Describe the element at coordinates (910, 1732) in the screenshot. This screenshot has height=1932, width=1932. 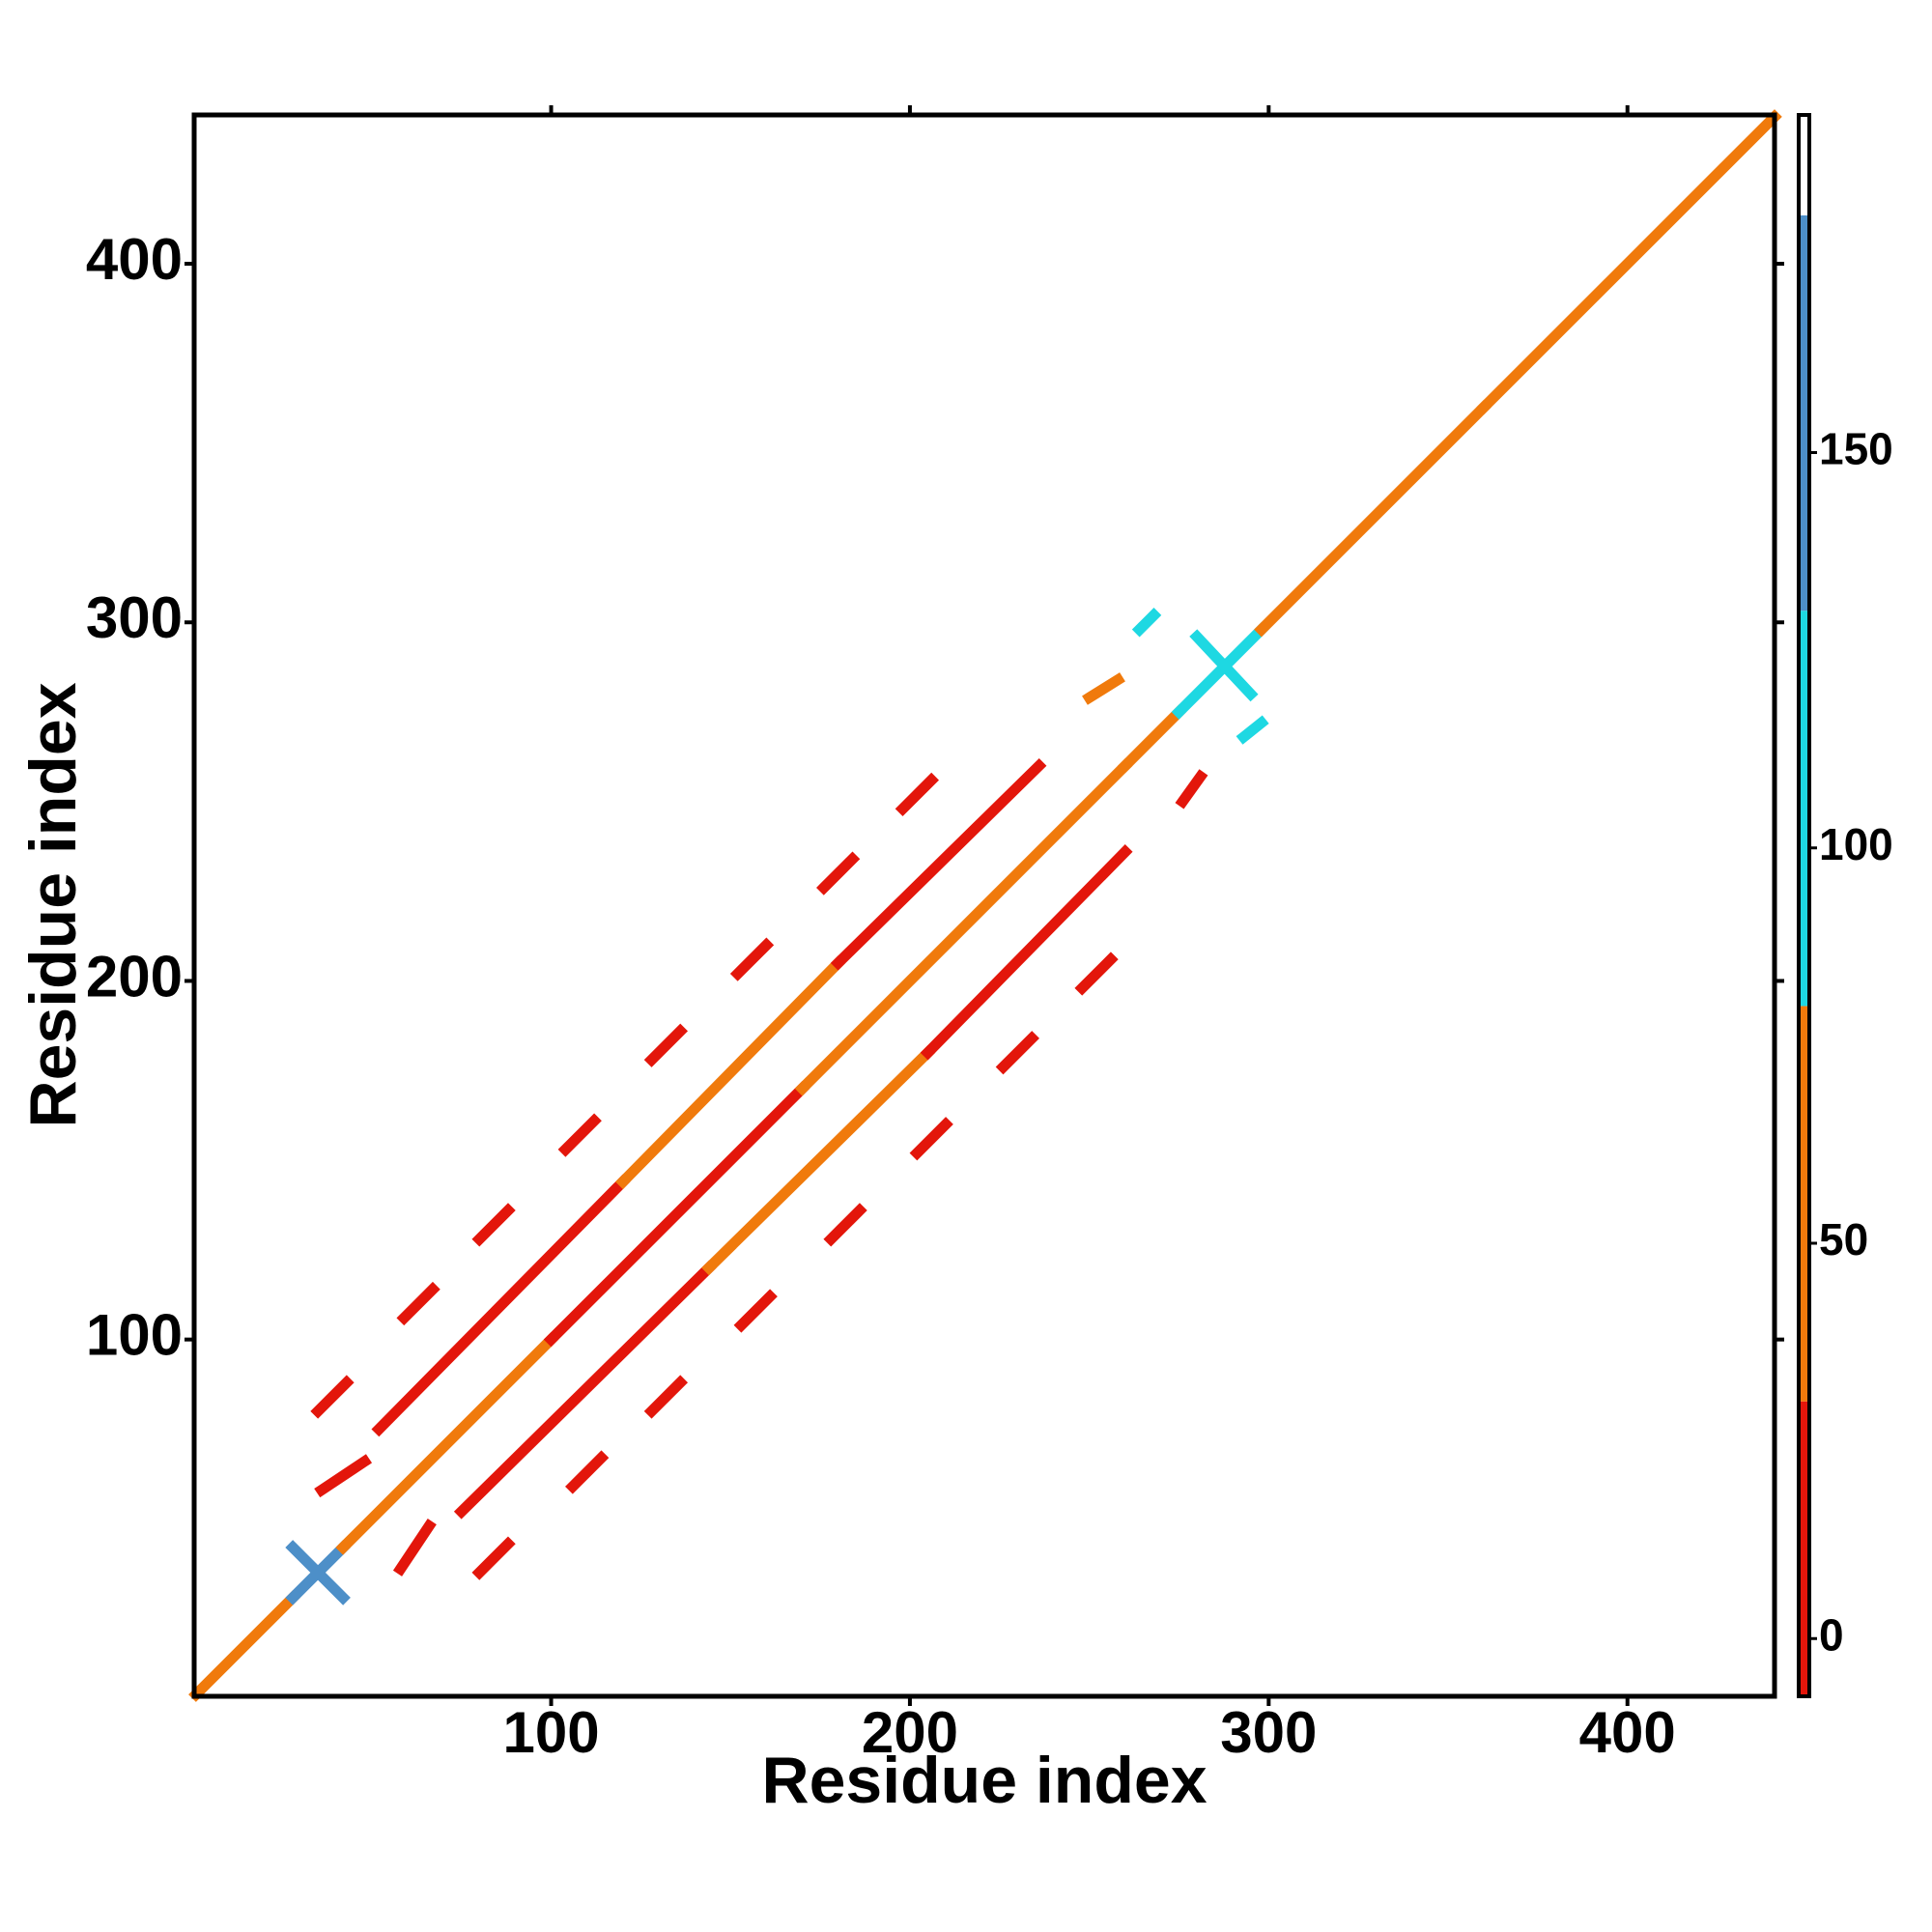
I see `x-tick-label: 200` at that location.